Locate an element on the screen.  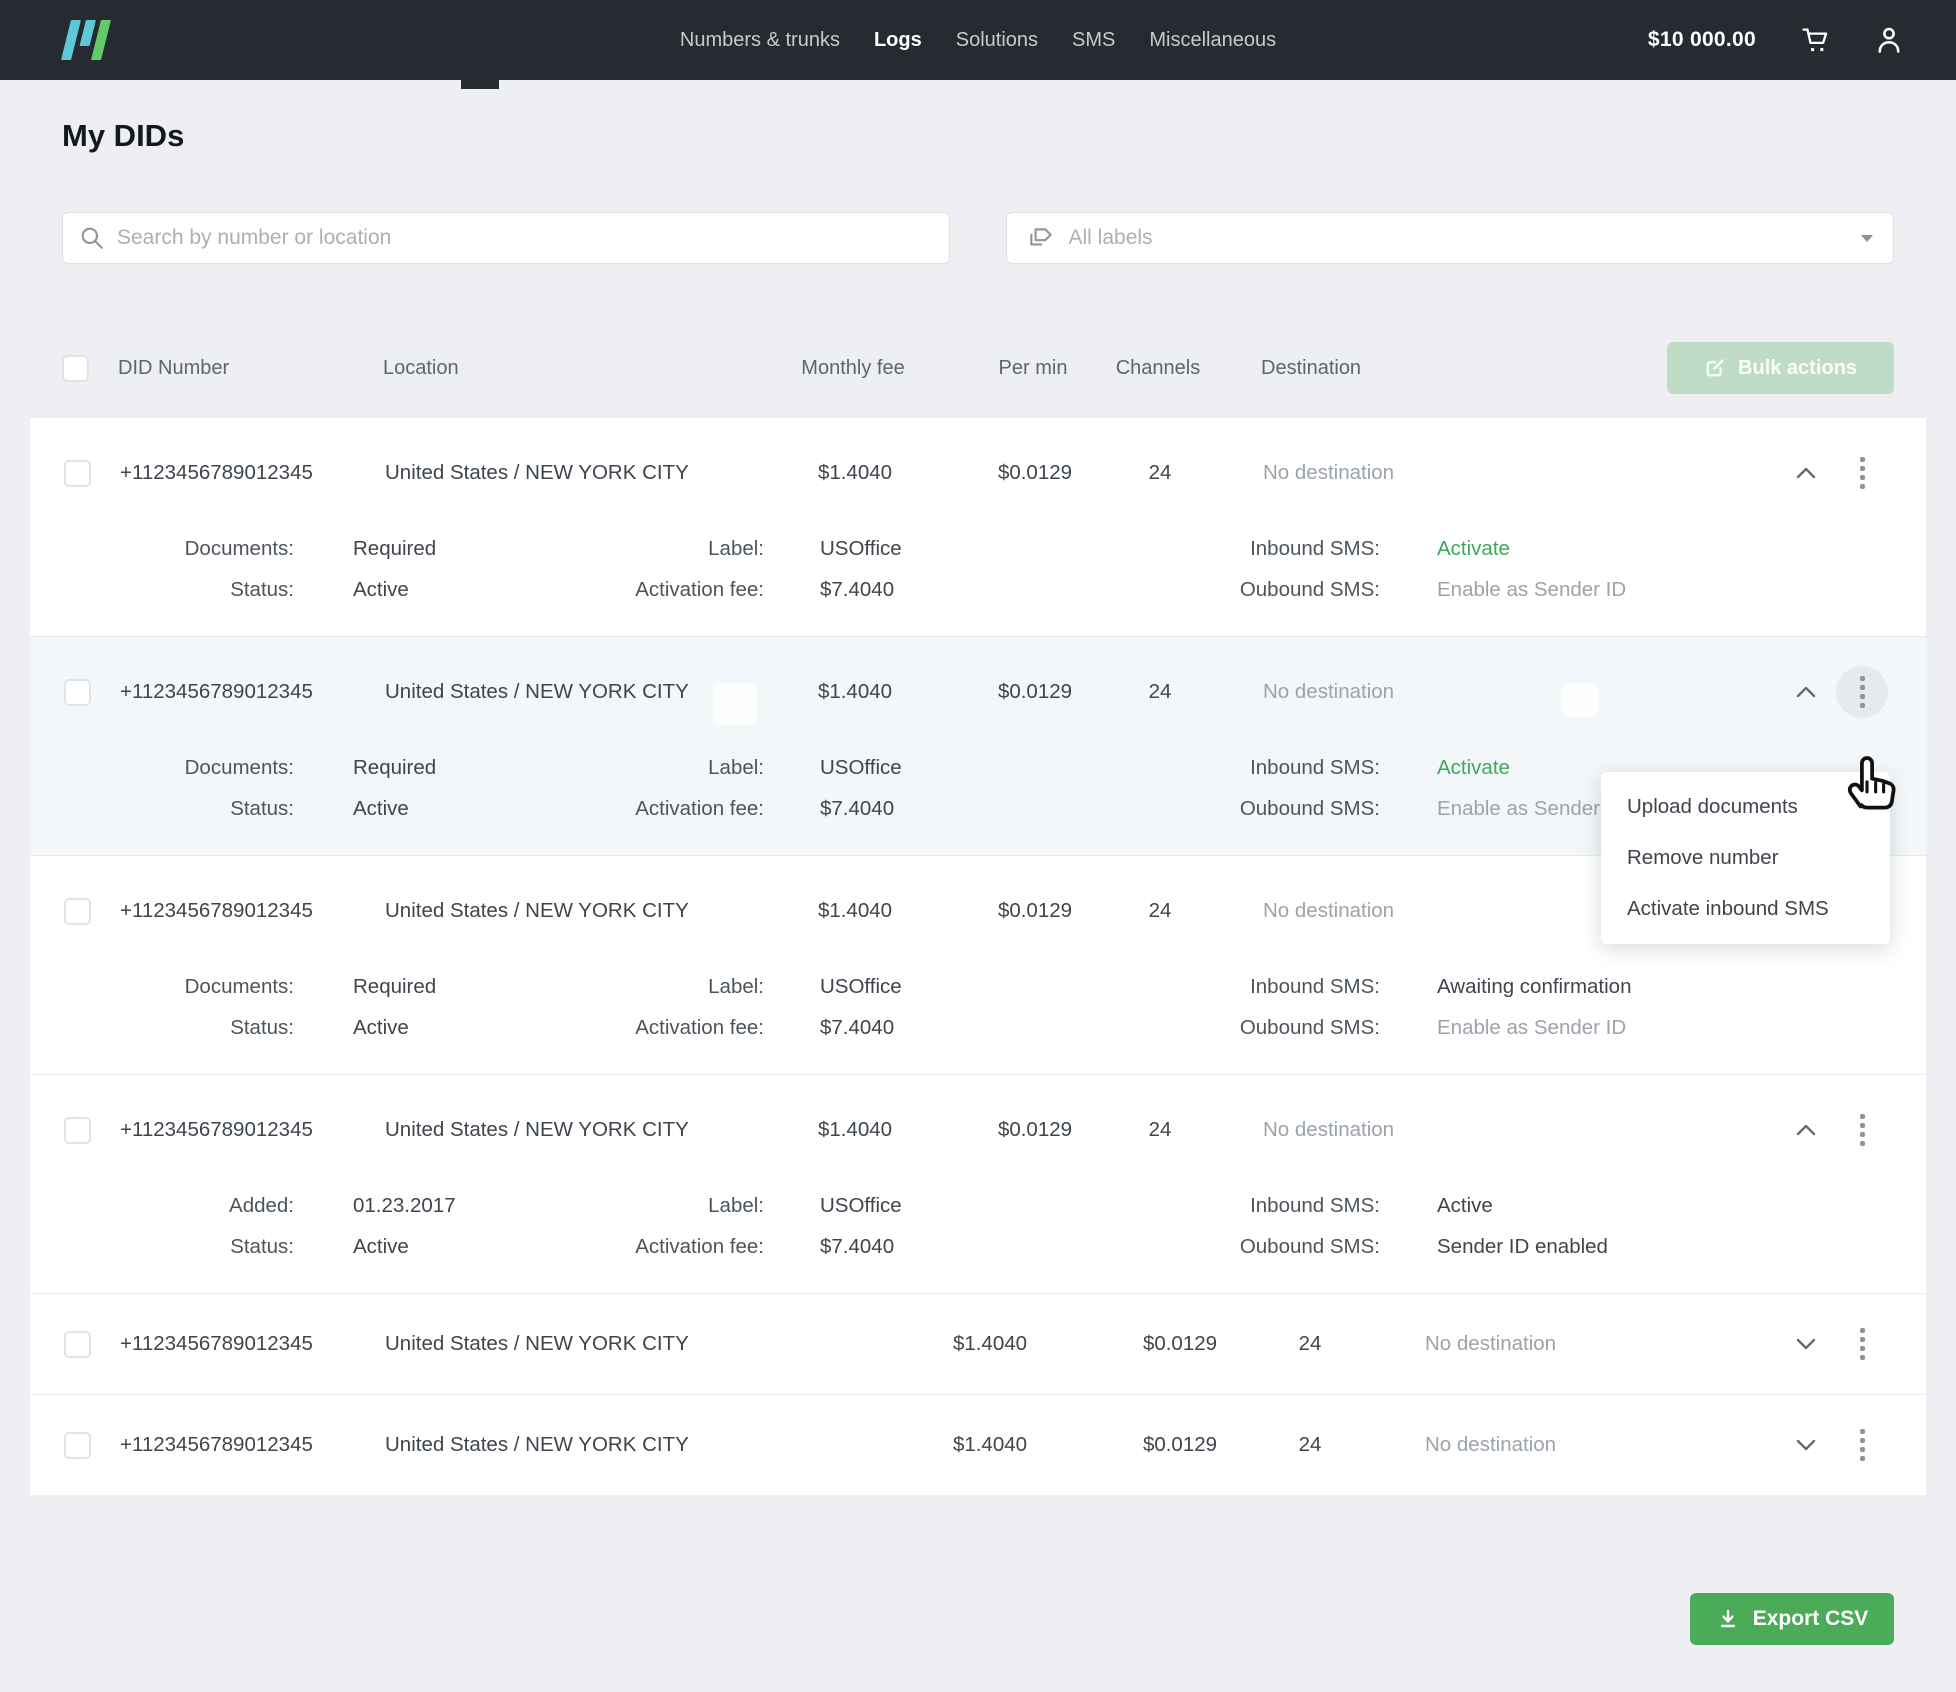
menu-logs: Logs is located at coordinates (897, 39).